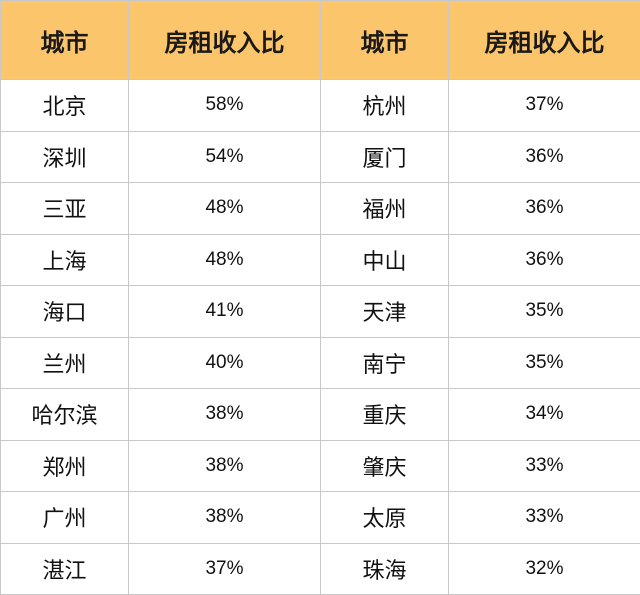 The height and width of the screenshot is (595, 640). I want to click on table-row: 郑州 38% 肇庆 33%, so click(320, 466).